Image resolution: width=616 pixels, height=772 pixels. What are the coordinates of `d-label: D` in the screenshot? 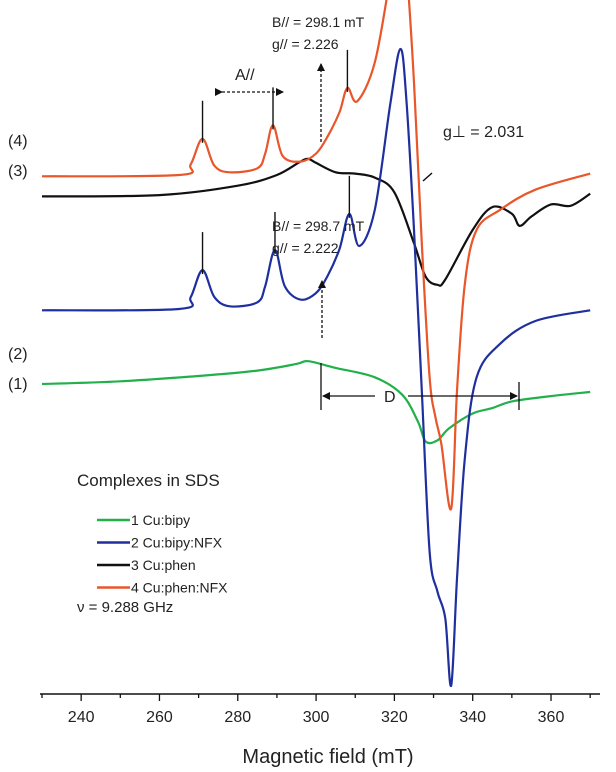 It's located at (390, 397).